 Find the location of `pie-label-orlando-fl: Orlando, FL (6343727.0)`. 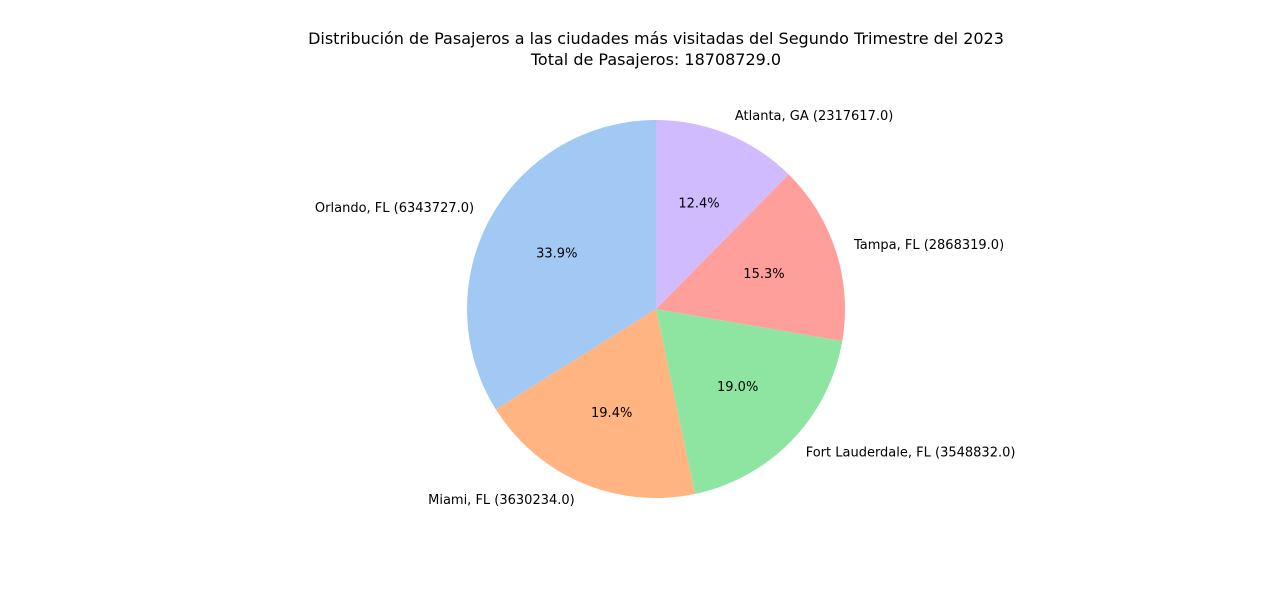

pie-label-orlando-fl: Orlando, FL (6343727.0) is located at coordinates (394, 208).